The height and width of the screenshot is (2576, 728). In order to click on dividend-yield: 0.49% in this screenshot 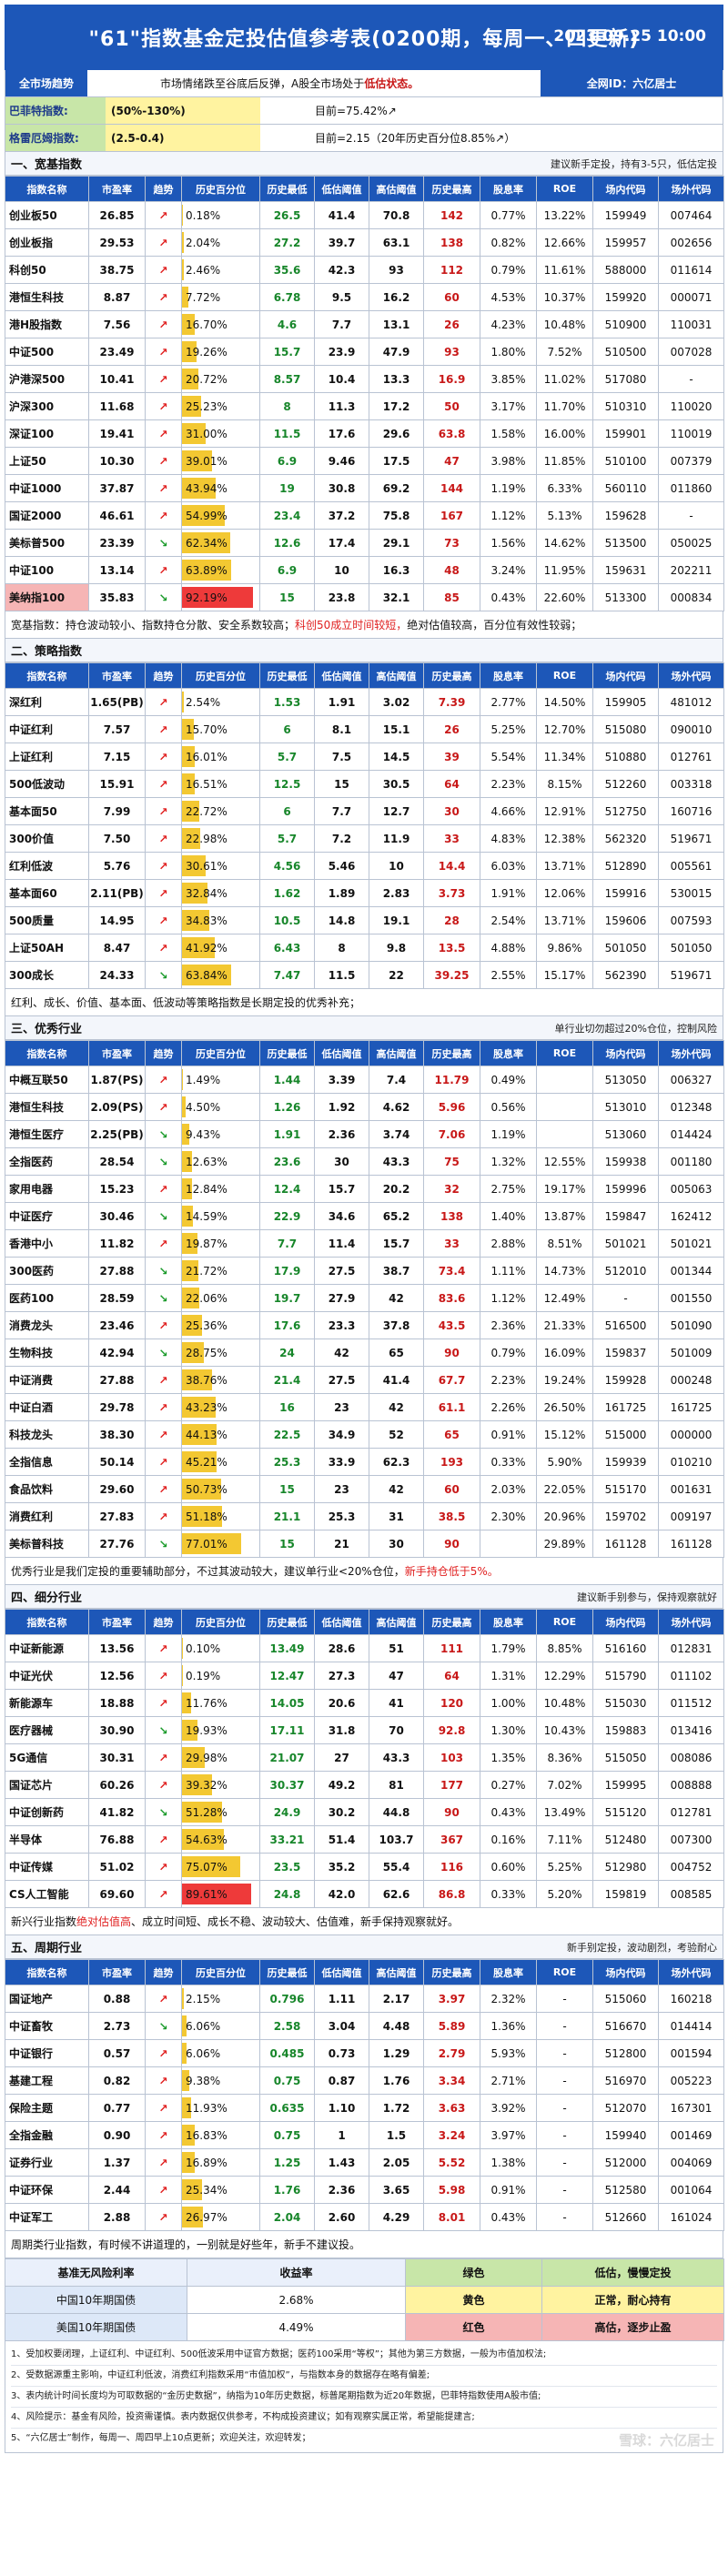, I will do `click(509, 1080)`.